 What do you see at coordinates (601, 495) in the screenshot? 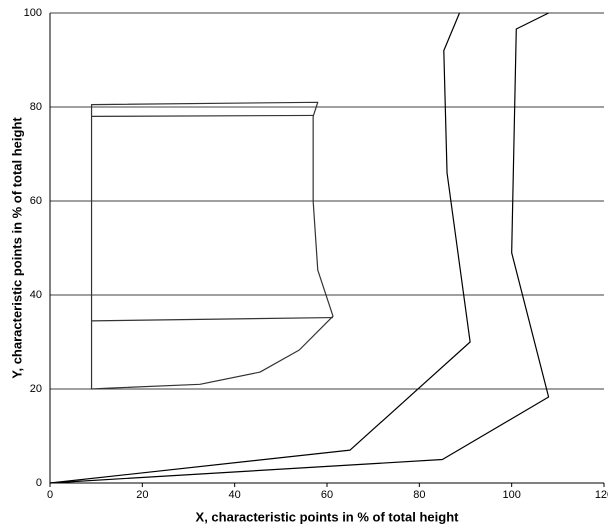
I see `x-tick-label: 120` at bounding box center [601, 495].